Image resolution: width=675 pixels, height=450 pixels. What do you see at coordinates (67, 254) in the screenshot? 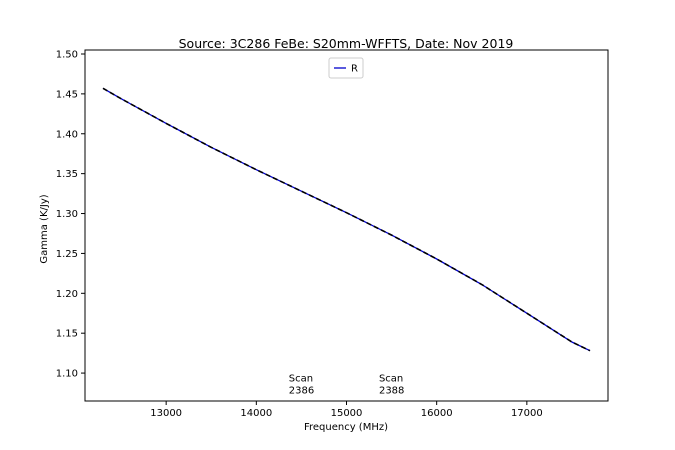
I see `y-tick-label: 1.25` at bounding box center [67, 254].